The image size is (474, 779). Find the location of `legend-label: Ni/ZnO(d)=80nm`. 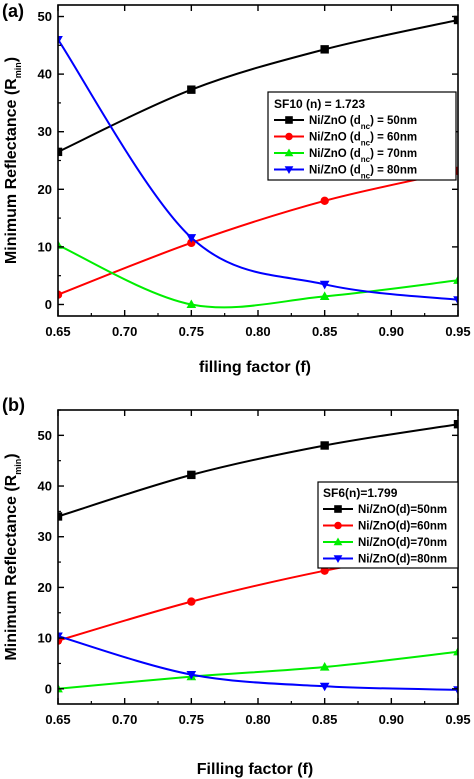

legend-label: Ni/ZnO(d)=80nm is located at coordinates (402, 560).